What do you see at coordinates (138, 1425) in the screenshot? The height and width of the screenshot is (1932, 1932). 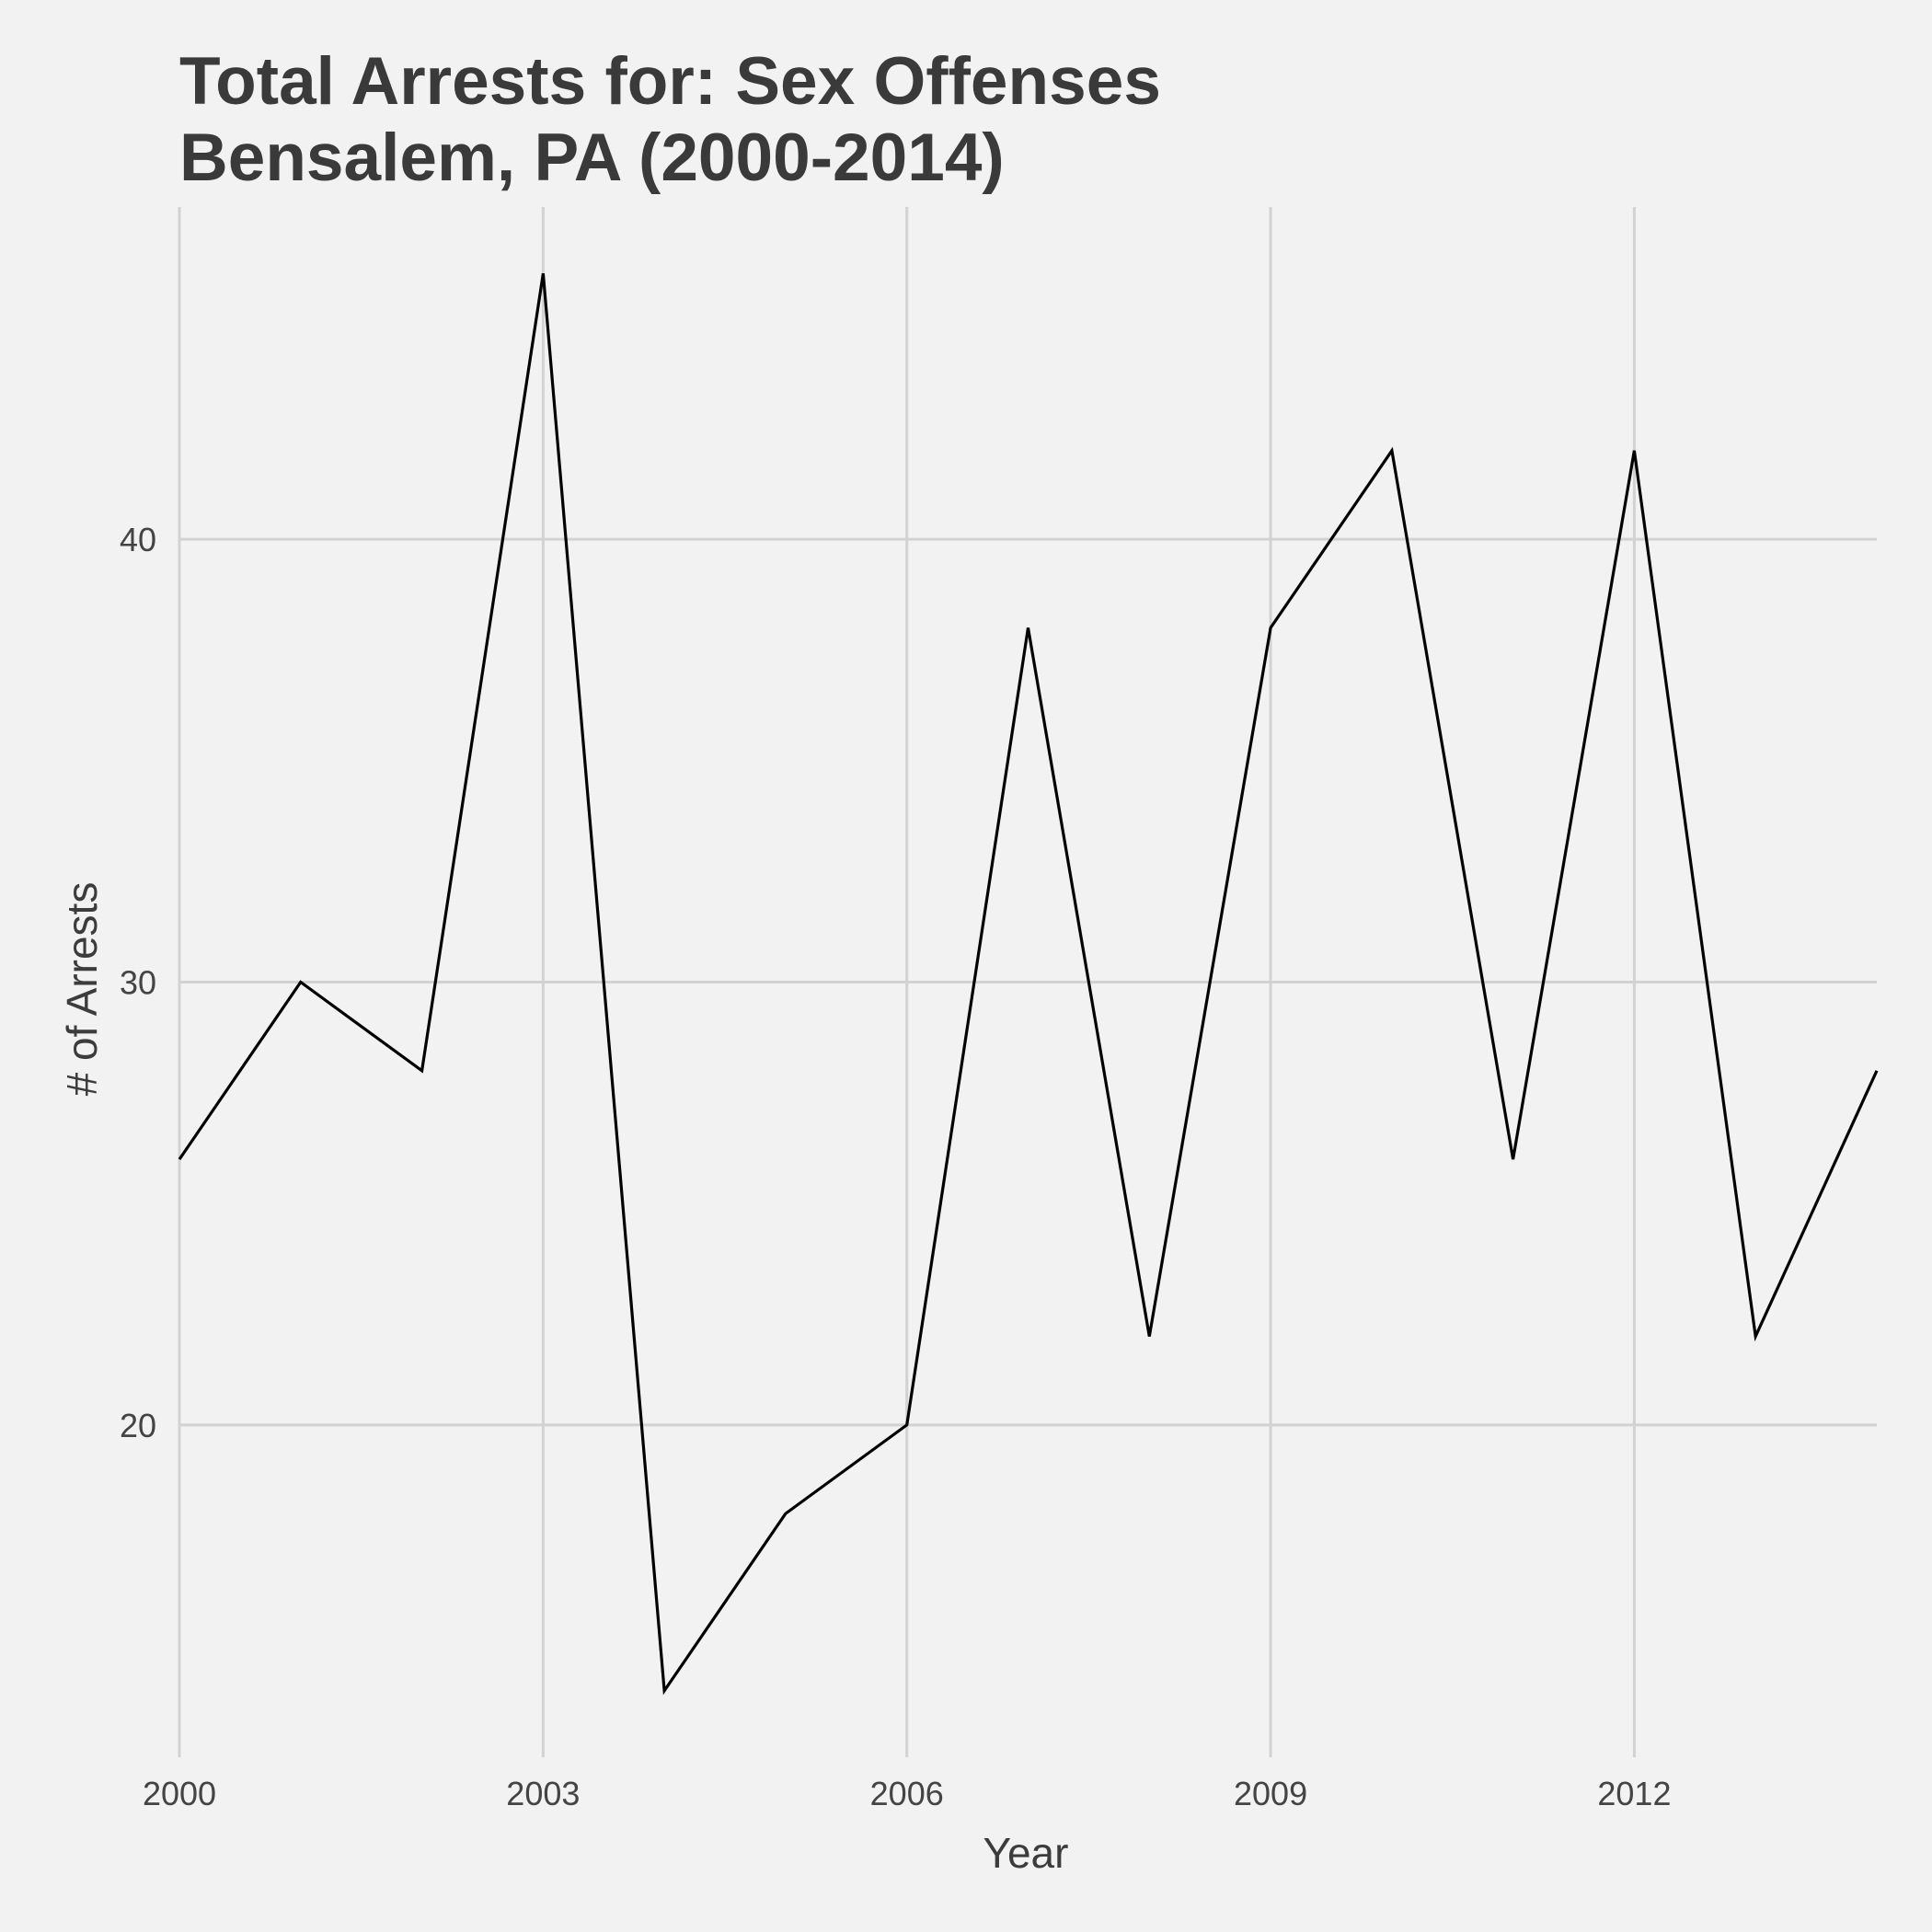 I see `y-tick-label: 20` at bounding box center [138, 1425].